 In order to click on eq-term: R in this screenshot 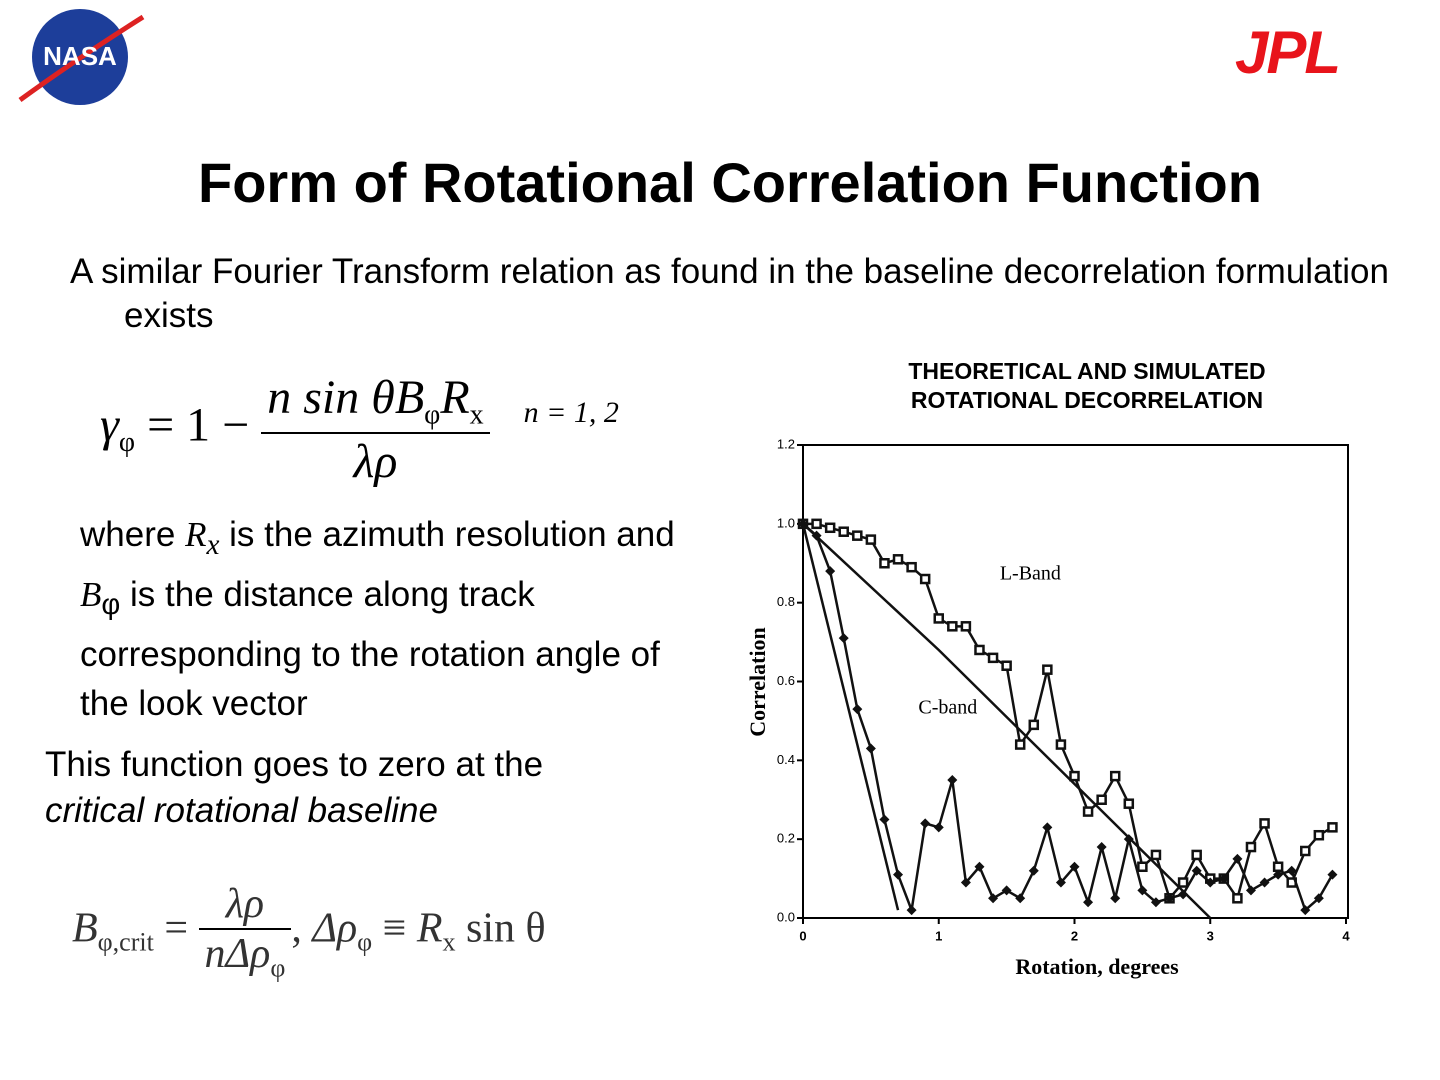, I will do `click(455, 397)`.